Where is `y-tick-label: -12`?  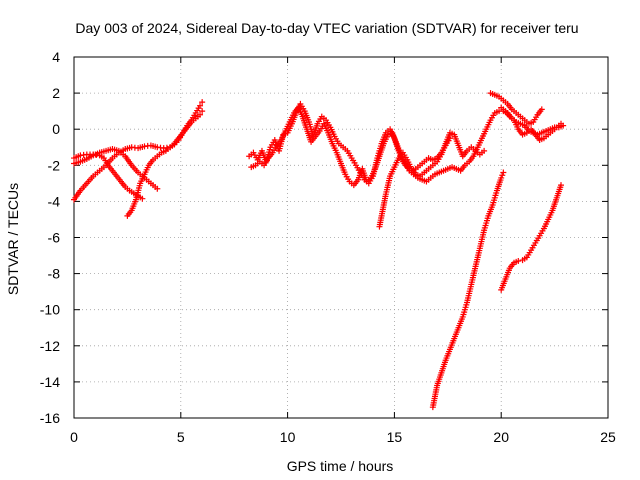 y-tick-label: -12 is located at coordinates (50, 346).